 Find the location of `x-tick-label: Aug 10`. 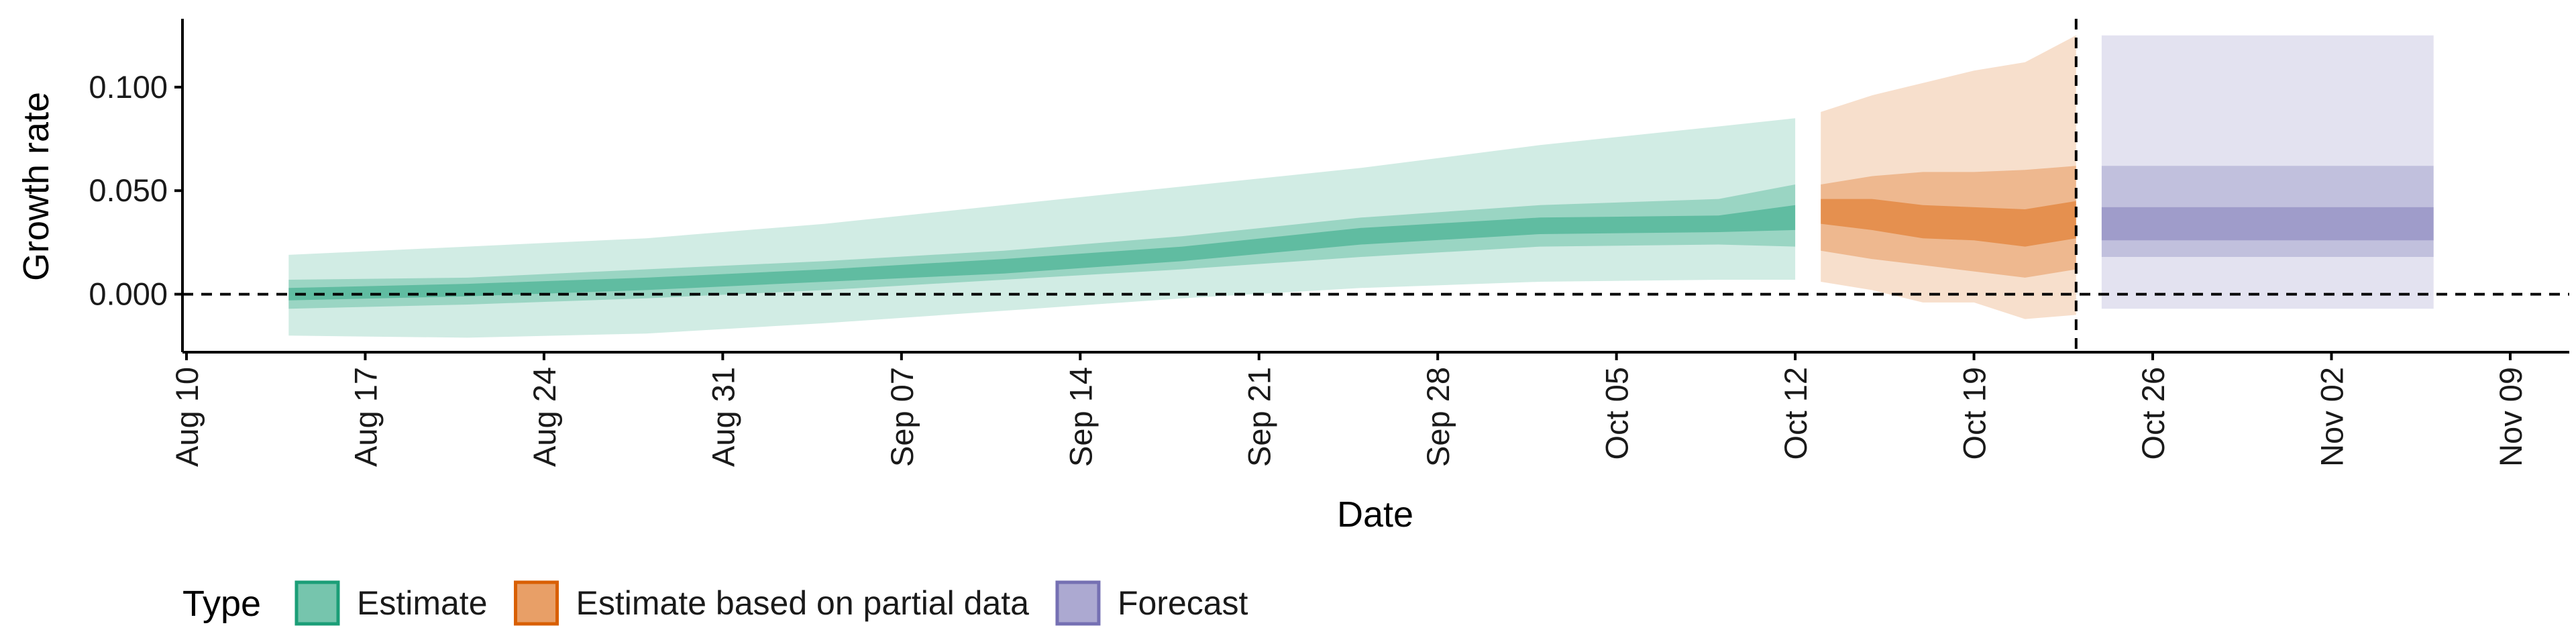

x-tick-label: Aug 10 is located at coordinates (187, 417).